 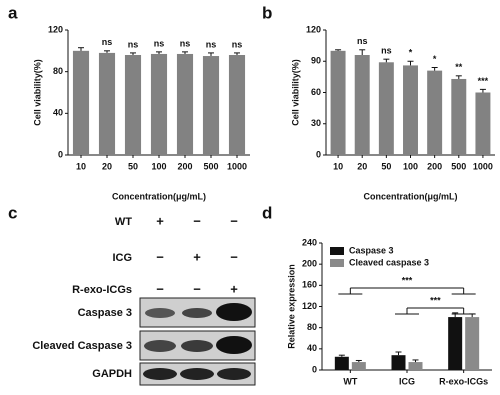 What do you see at coordinates (122, 258) in the screenshot?
I see `condition-label: ICG` at bounding box center [122, 258].